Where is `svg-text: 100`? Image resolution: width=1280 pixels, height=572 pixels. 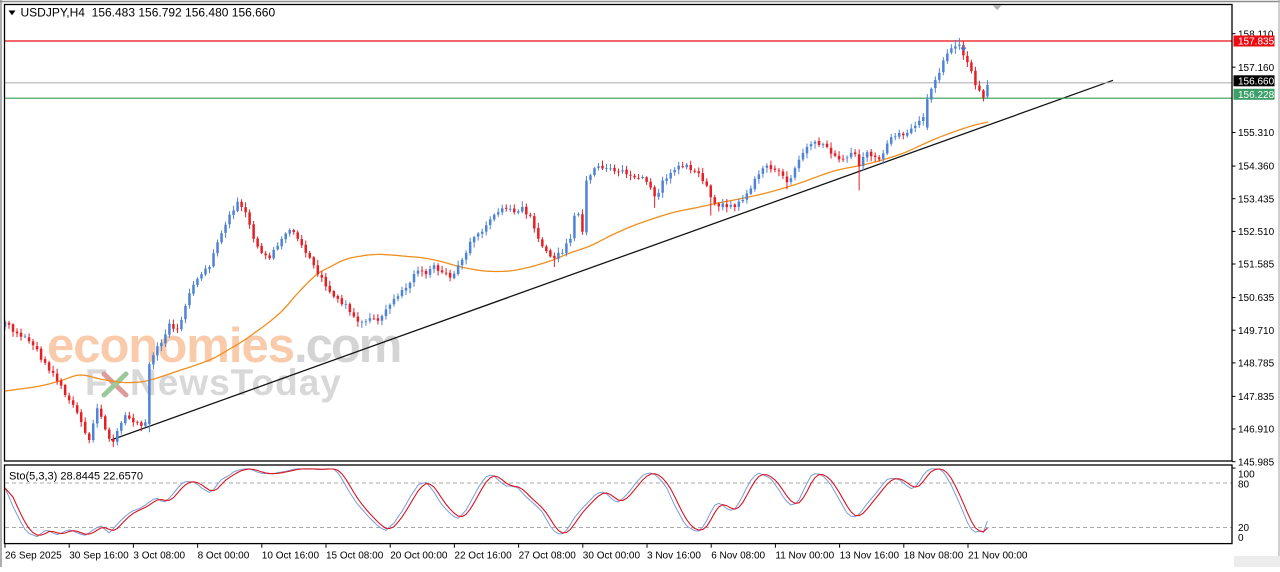 svg-text: 100 is located at coordinates (1246, 475).